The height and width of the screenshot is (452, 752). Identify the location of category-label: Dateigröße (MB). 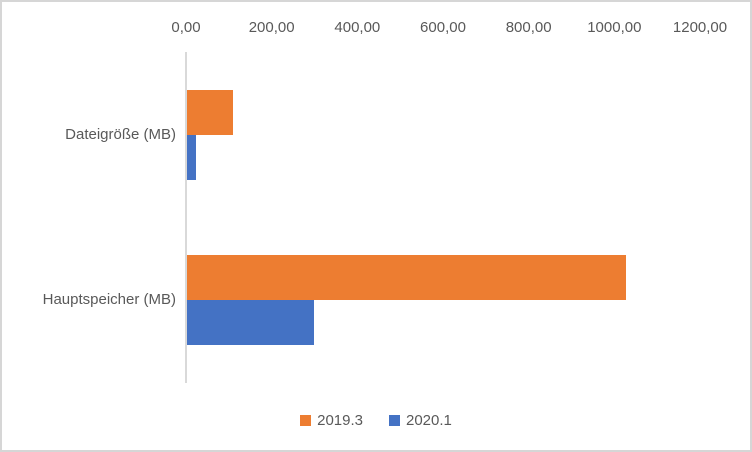
(120, 134).